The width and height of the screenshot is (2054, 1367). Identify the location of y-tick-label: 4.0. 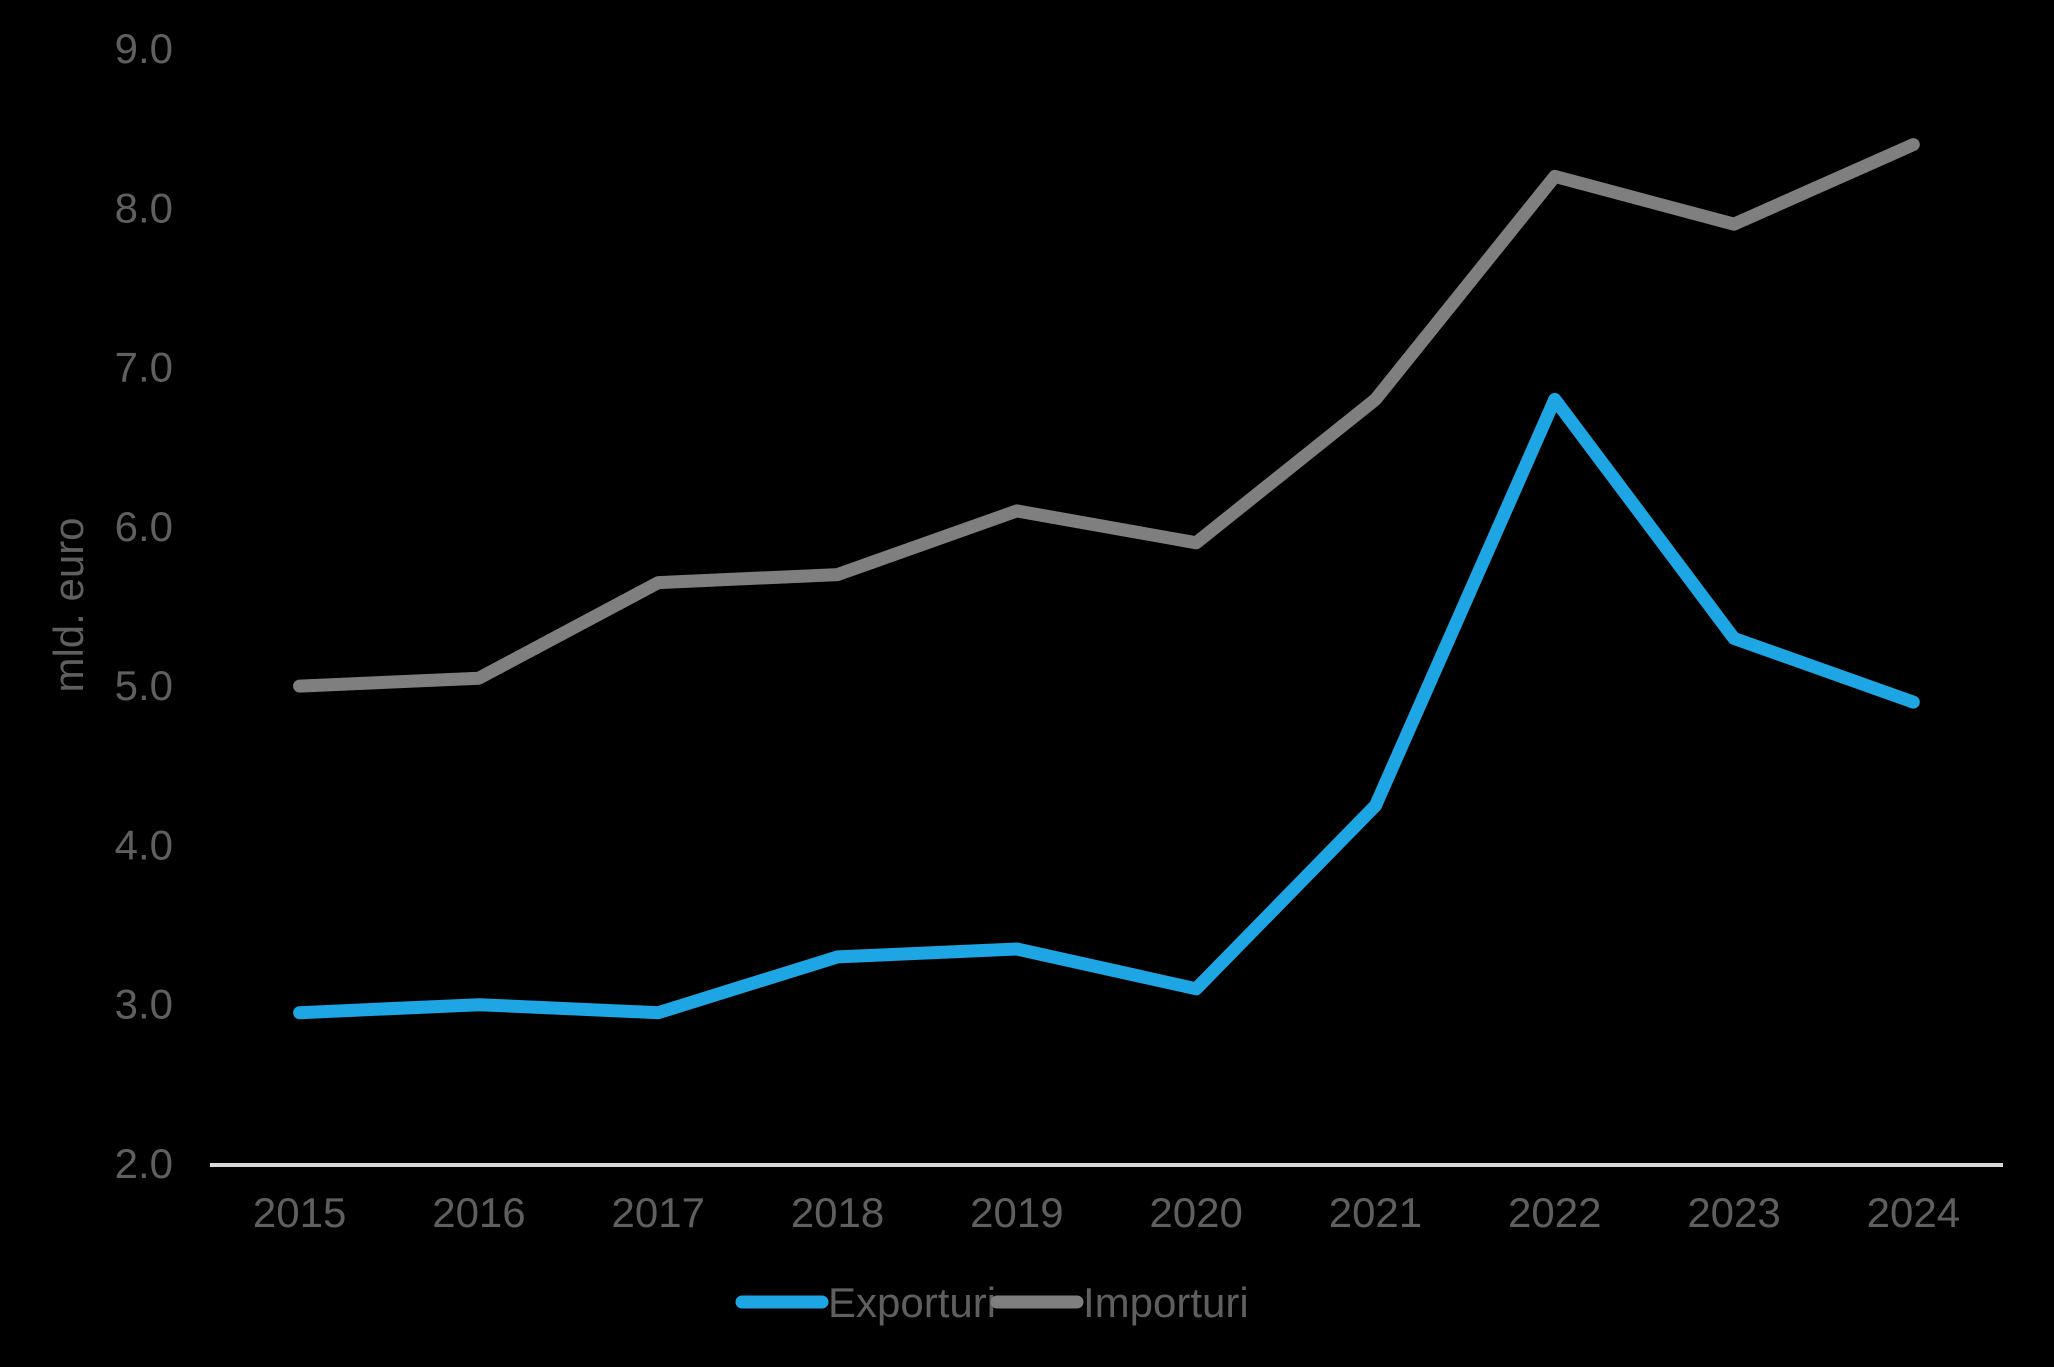
(144, 844).